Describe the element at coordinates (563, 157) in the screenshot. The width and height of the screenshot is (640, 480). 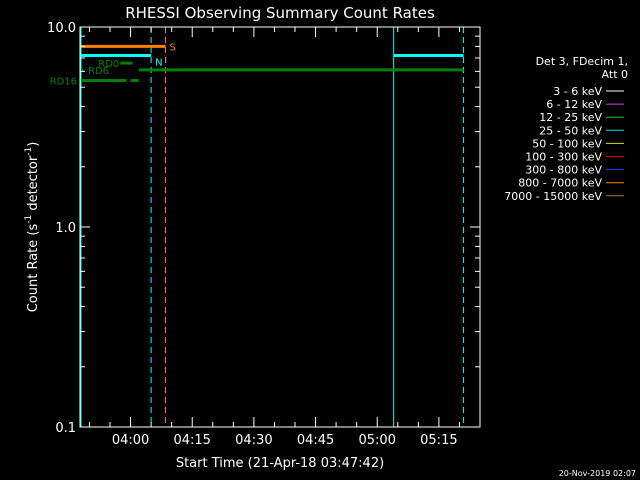
I see `legend-entry-label: 100 - 300 keV` at that location.